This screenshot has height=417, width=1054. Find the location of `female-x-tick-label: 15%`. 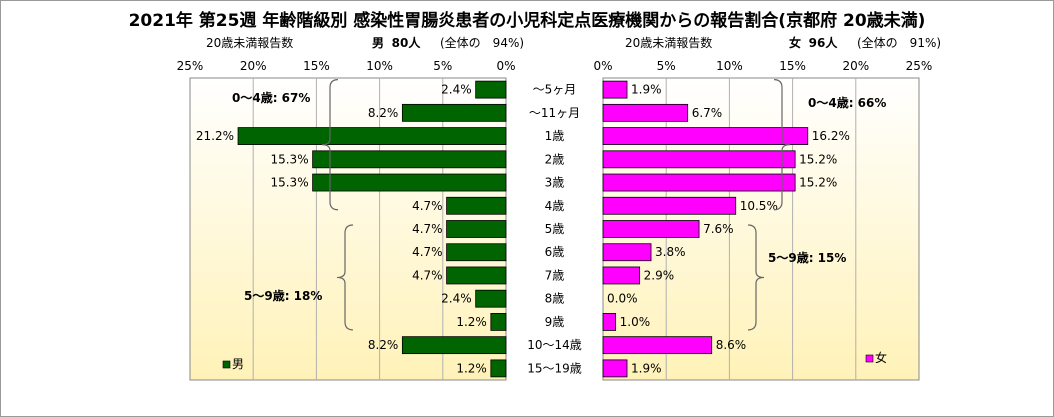

female-x-tick-label: 15% is located at coordinates (792, 66).